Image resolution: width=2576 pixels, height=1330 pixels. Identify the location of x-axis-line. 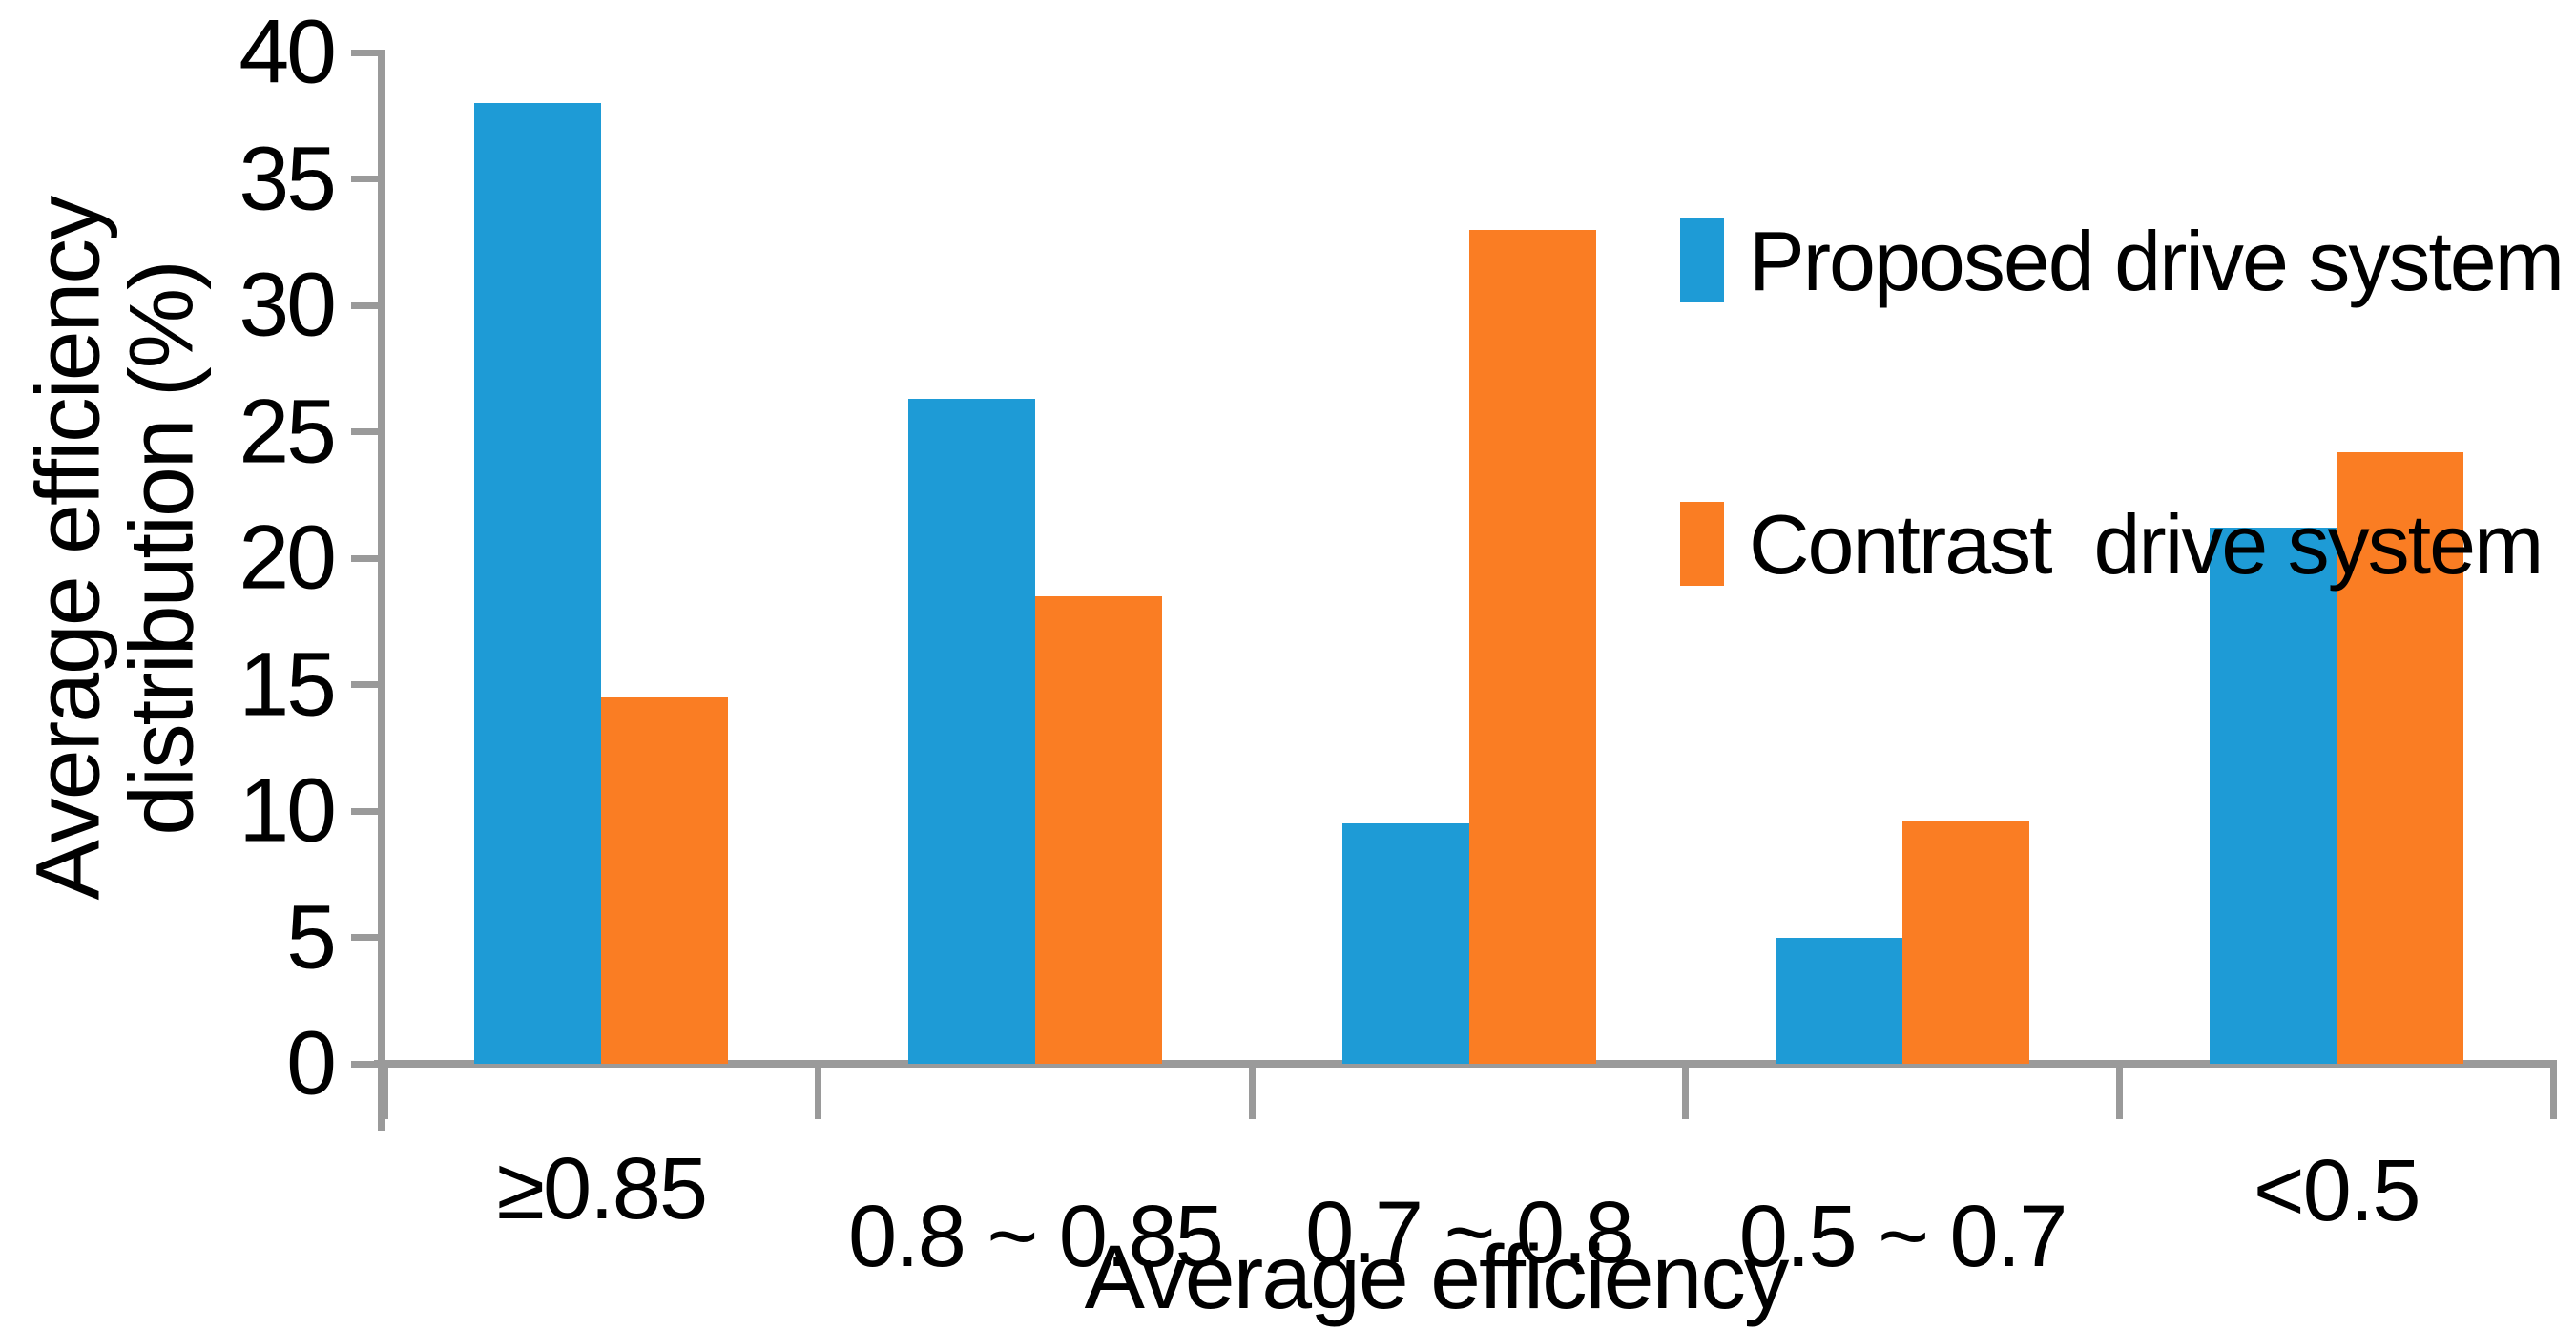
(1465, 1064).